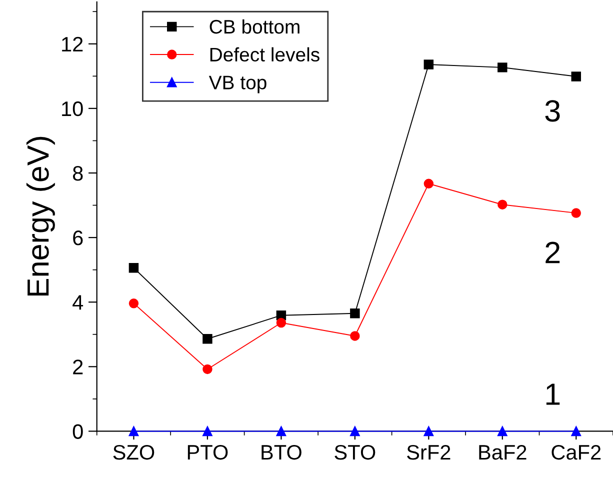 The image size is (613, 477). I want to click on annotation: 2, so click(553, 253).